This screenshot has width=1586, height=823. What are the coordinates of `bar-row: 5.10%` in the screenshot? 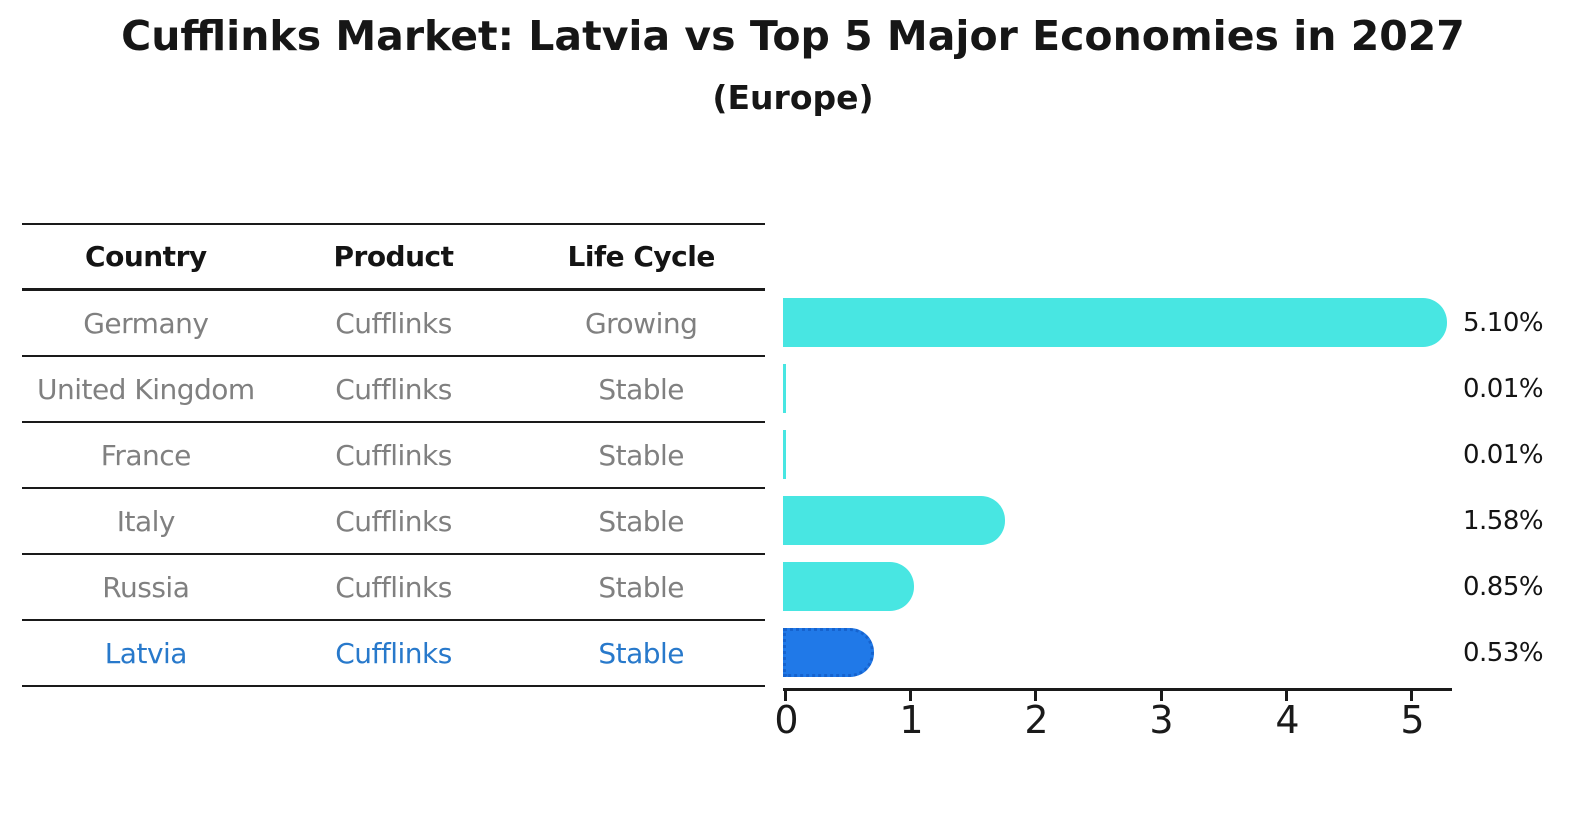 It's located at (1163, 323).